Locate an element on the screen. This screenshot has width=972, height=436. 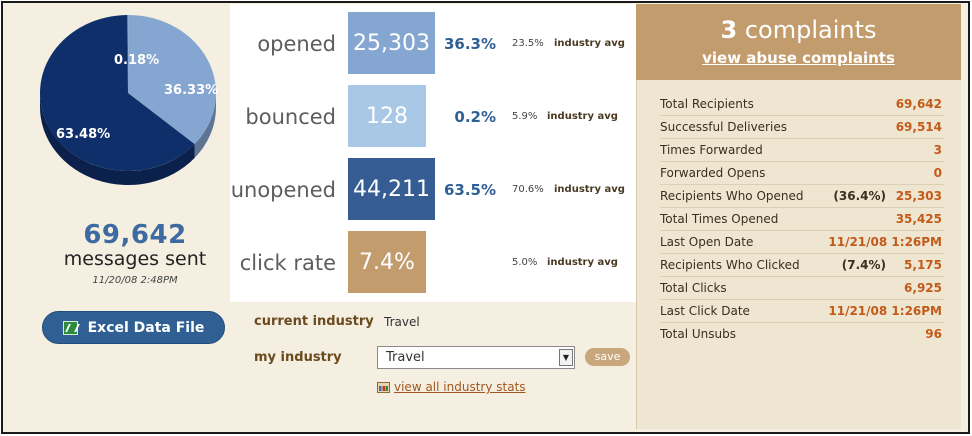
detail-label: Total Times Opened is located at coordinates (719, 219).